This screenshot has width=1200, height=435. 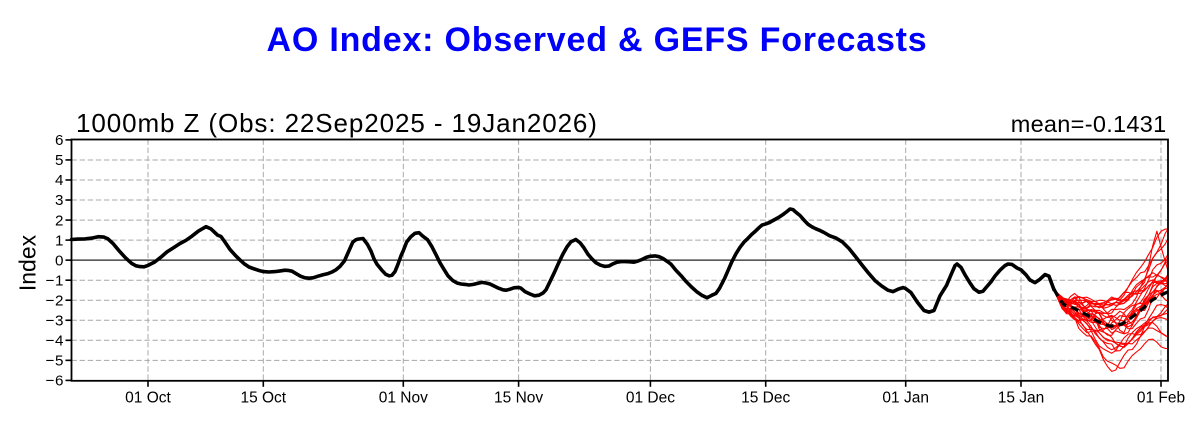 I want to click on svg-text: −6, so click(x=55, y=381).